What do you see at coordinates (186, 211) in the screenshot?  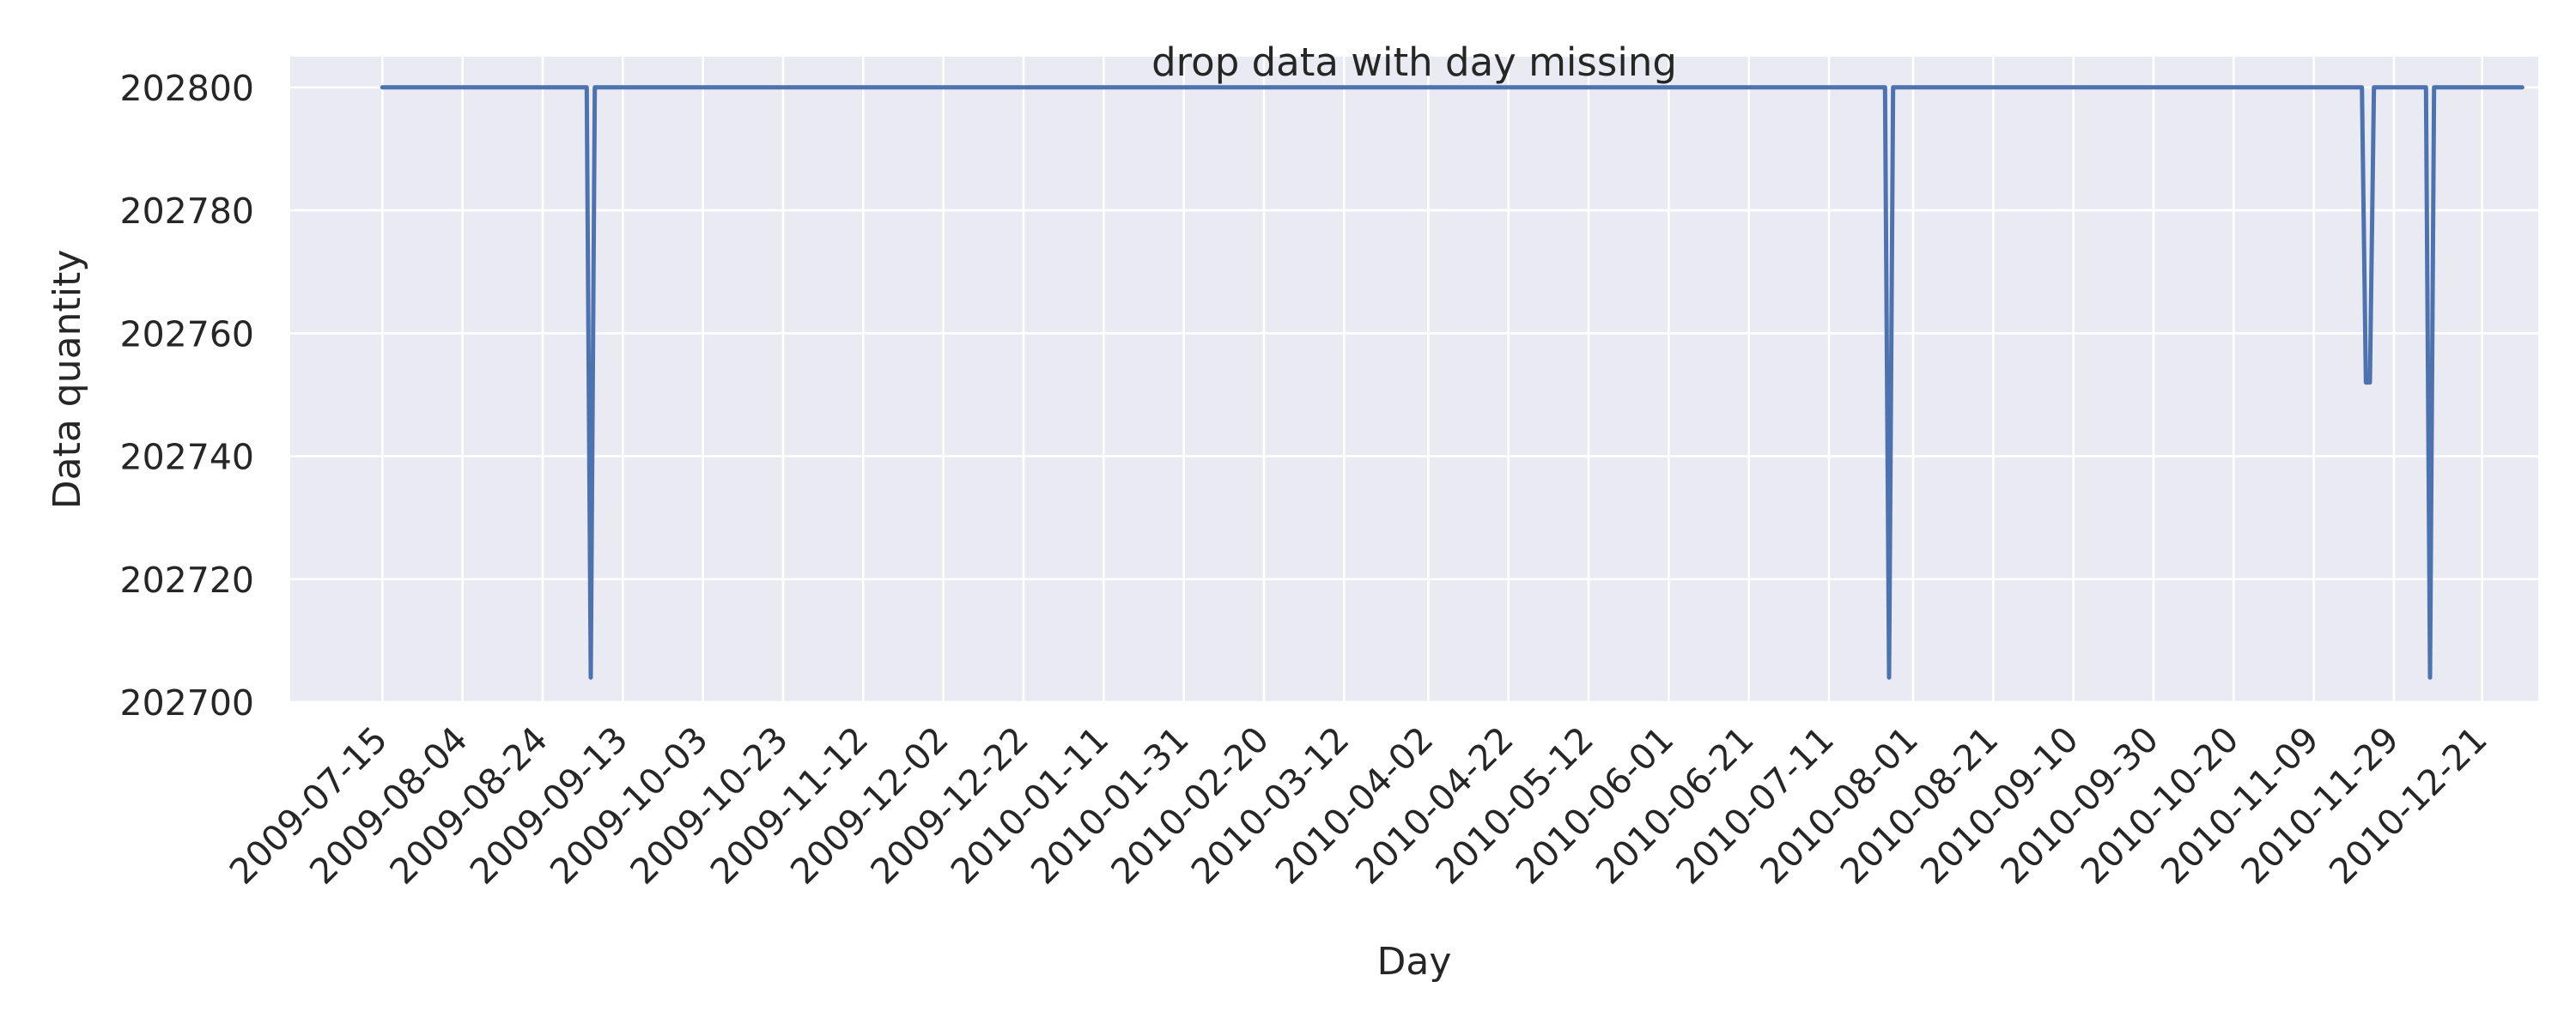 I see `y-tick-label: 202780` at bounding box center [186, 211].